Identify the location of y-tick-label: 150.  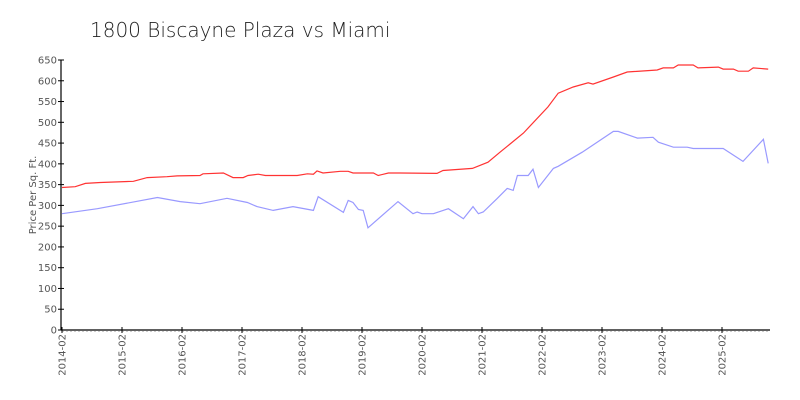
(47, 268).